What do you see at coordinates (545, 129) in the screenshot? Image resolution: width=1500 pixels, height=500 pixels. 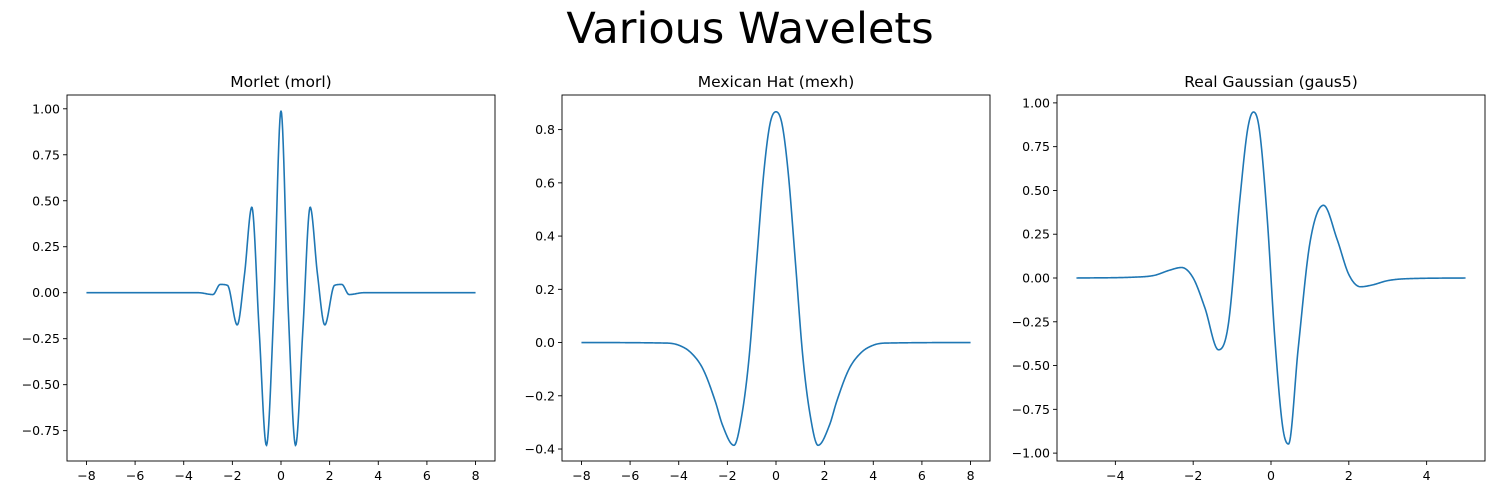 I see `y-tick-label: 0.8` at bounding box center [545, 129].